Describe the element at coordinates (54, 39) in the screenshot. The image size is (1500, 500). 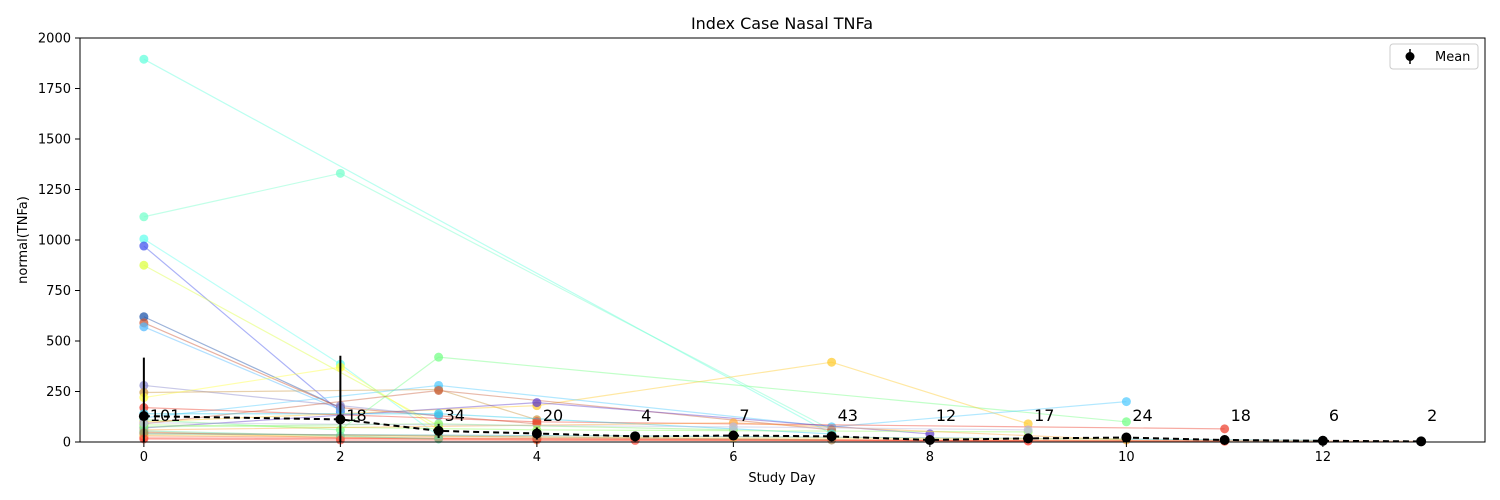
I see `y-tick-label-8: 2000` at that location.